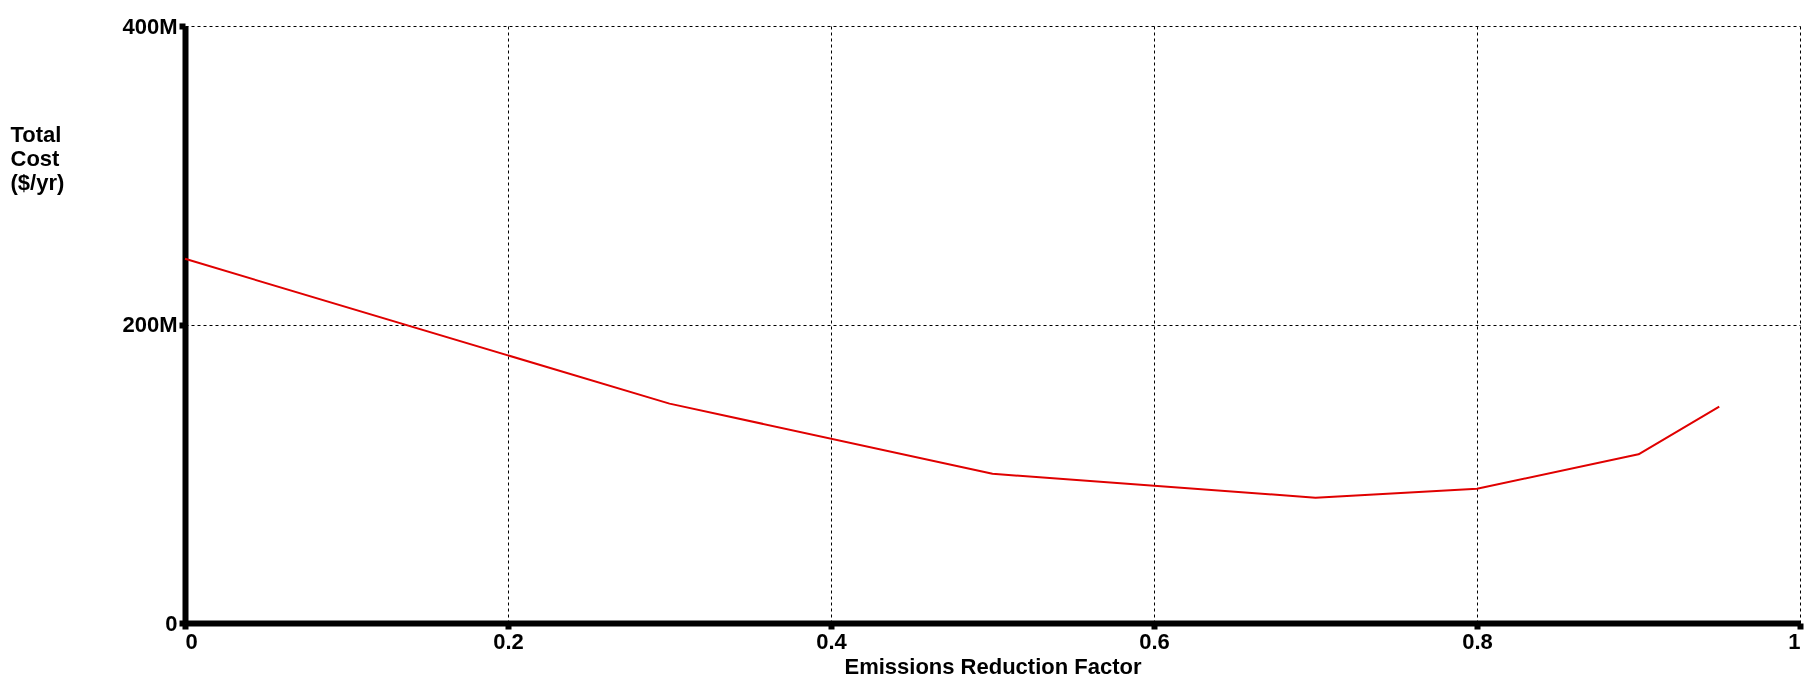  What do you see at coordinates (150, 26) in the screenshot?
I see `y-tick-label: 400M` at bounding box center [150, 26].